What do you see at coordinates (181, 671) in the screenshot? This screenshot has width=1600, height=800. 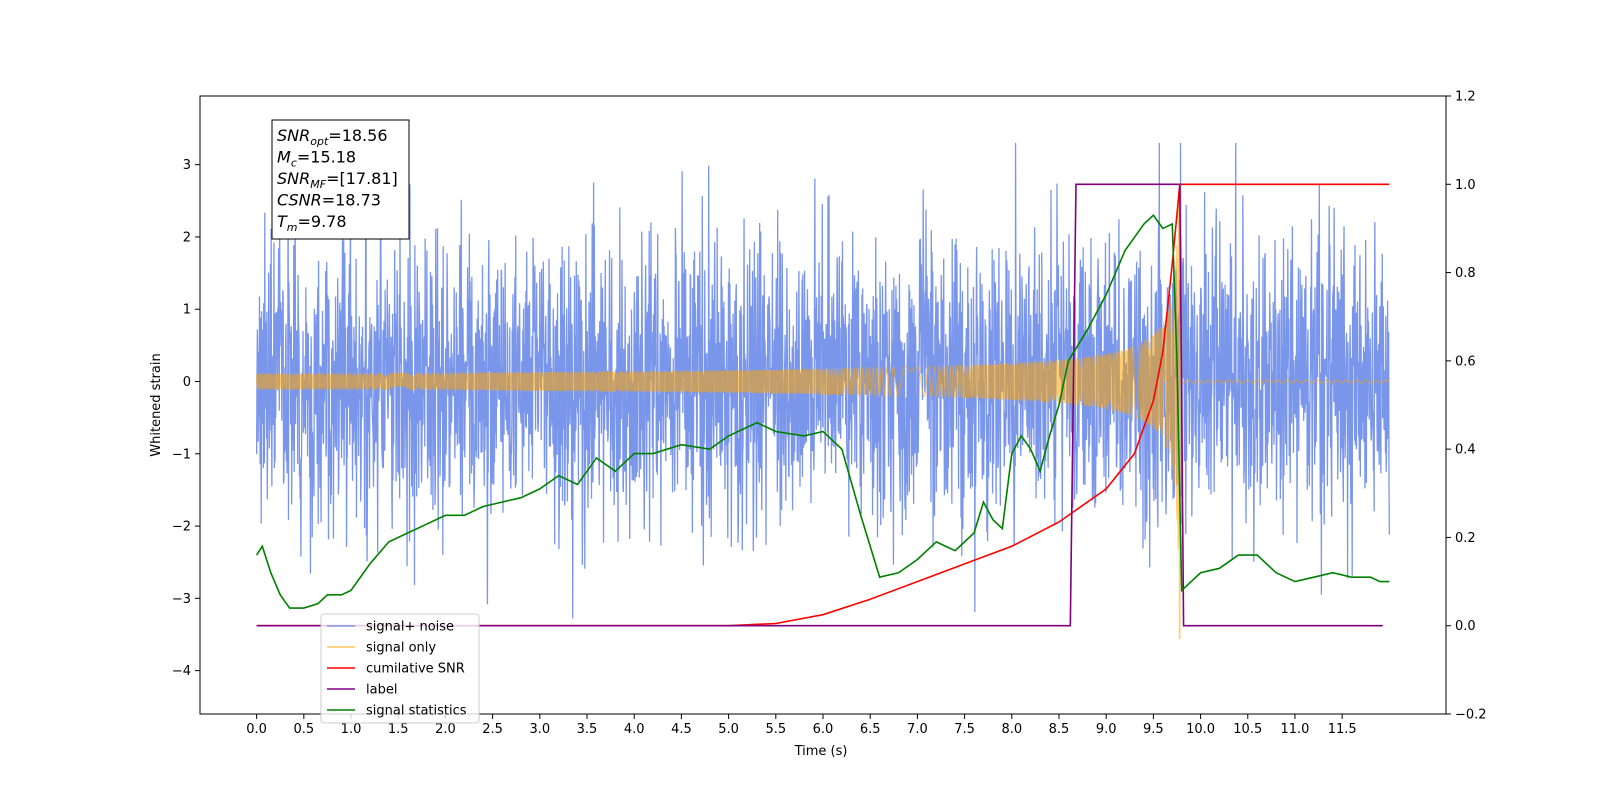 I see `y-tick-label: −4` at bounding box center [181, 671].